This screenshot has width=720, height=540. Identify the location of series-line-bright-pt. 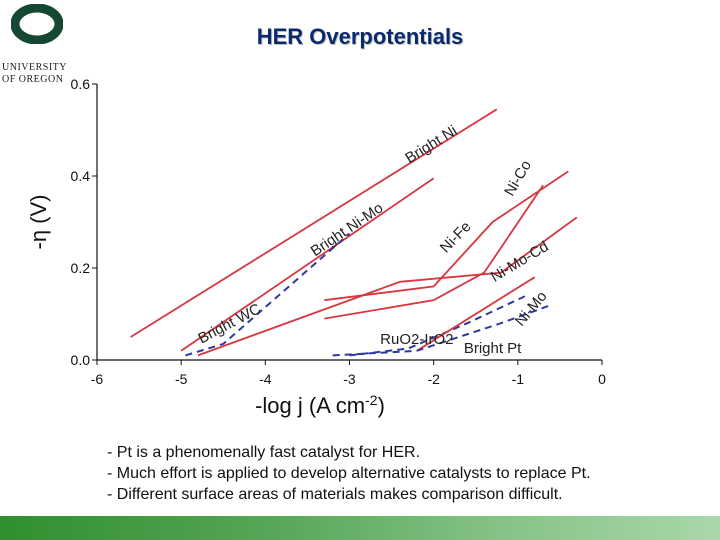
(442, 330).